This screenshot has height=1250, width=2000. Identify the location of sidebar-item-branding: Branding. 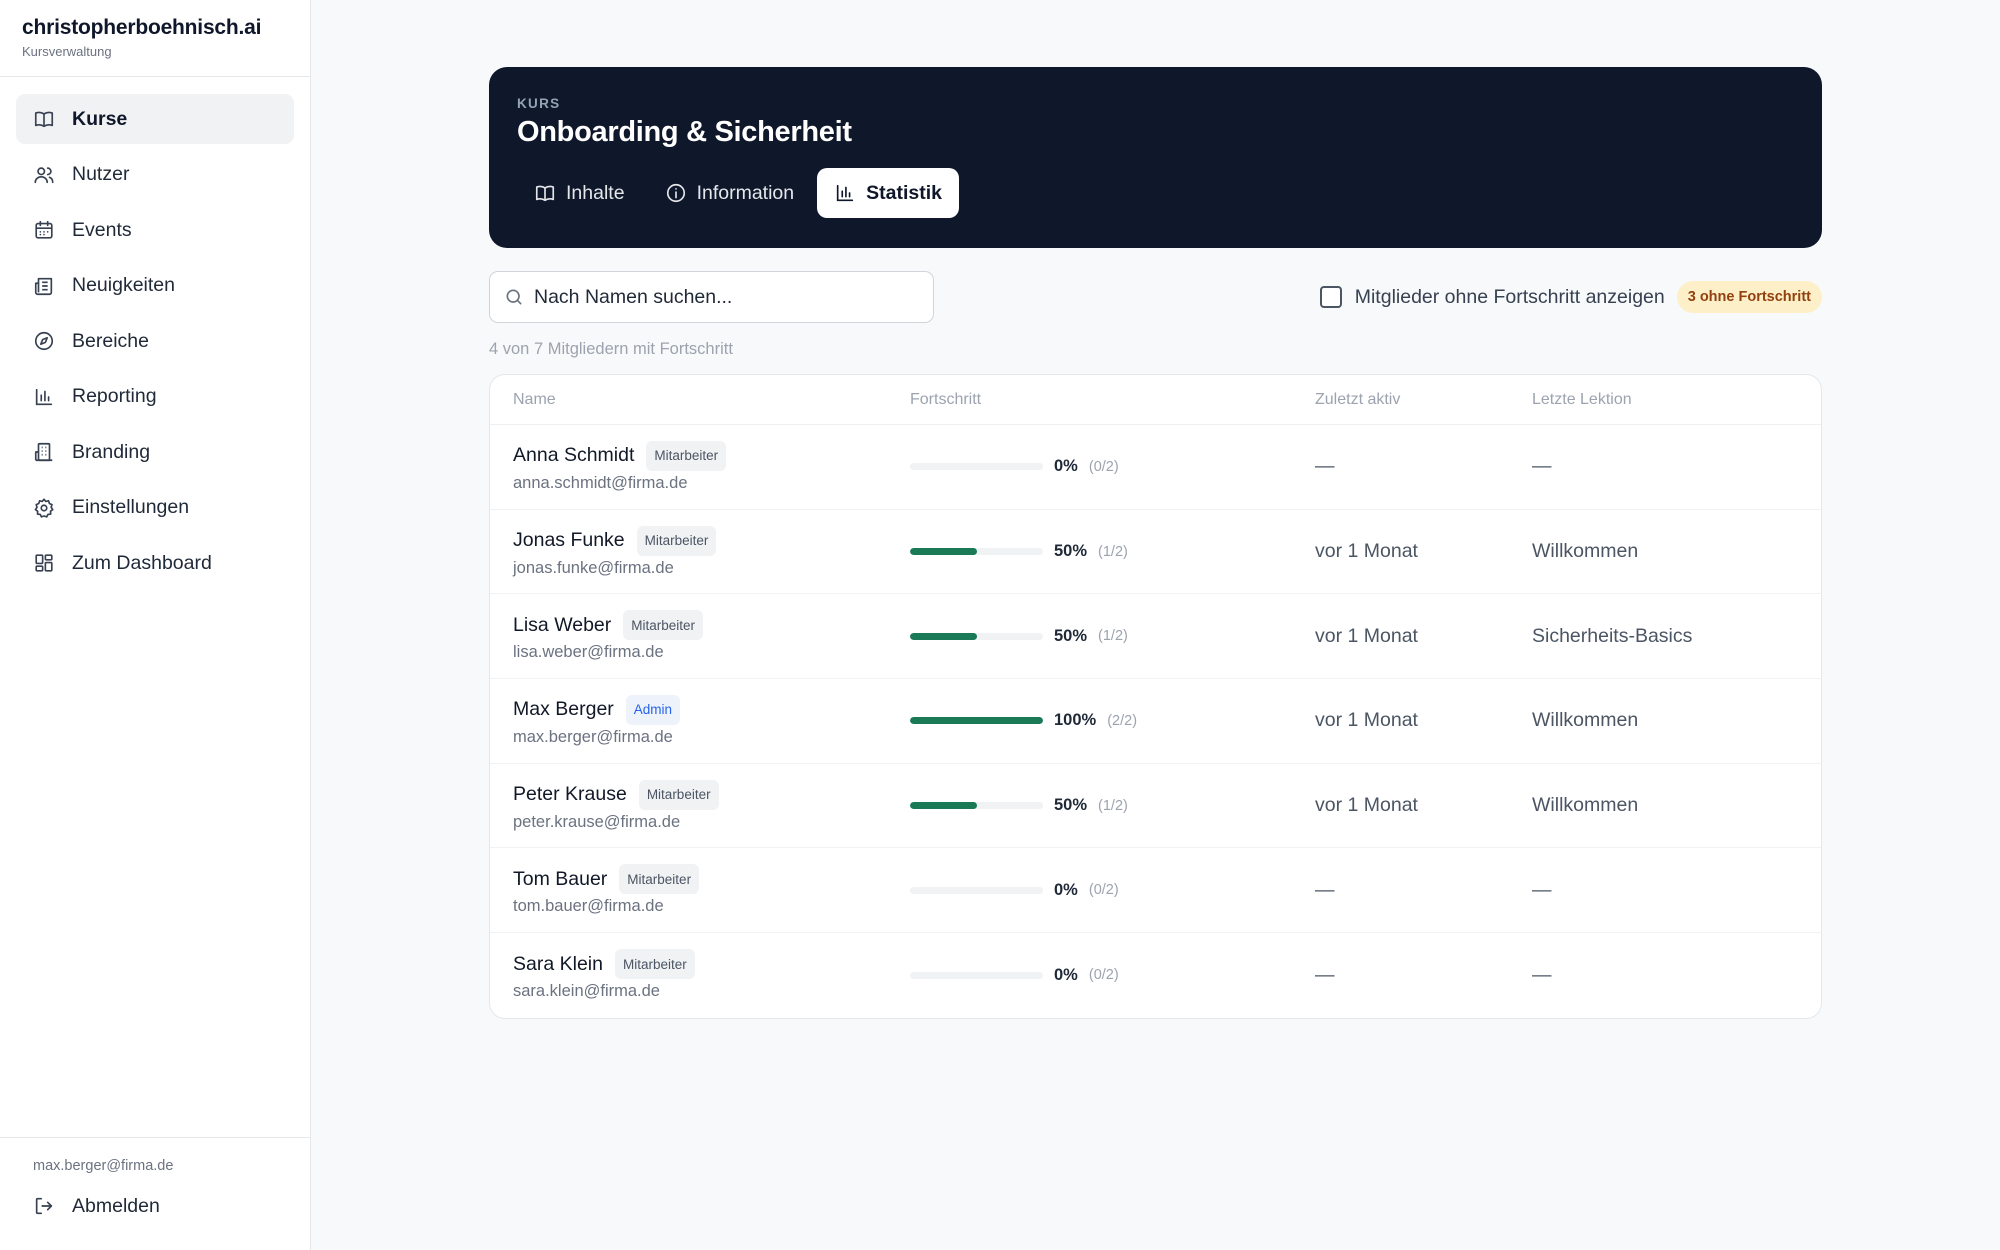
(155, 452).